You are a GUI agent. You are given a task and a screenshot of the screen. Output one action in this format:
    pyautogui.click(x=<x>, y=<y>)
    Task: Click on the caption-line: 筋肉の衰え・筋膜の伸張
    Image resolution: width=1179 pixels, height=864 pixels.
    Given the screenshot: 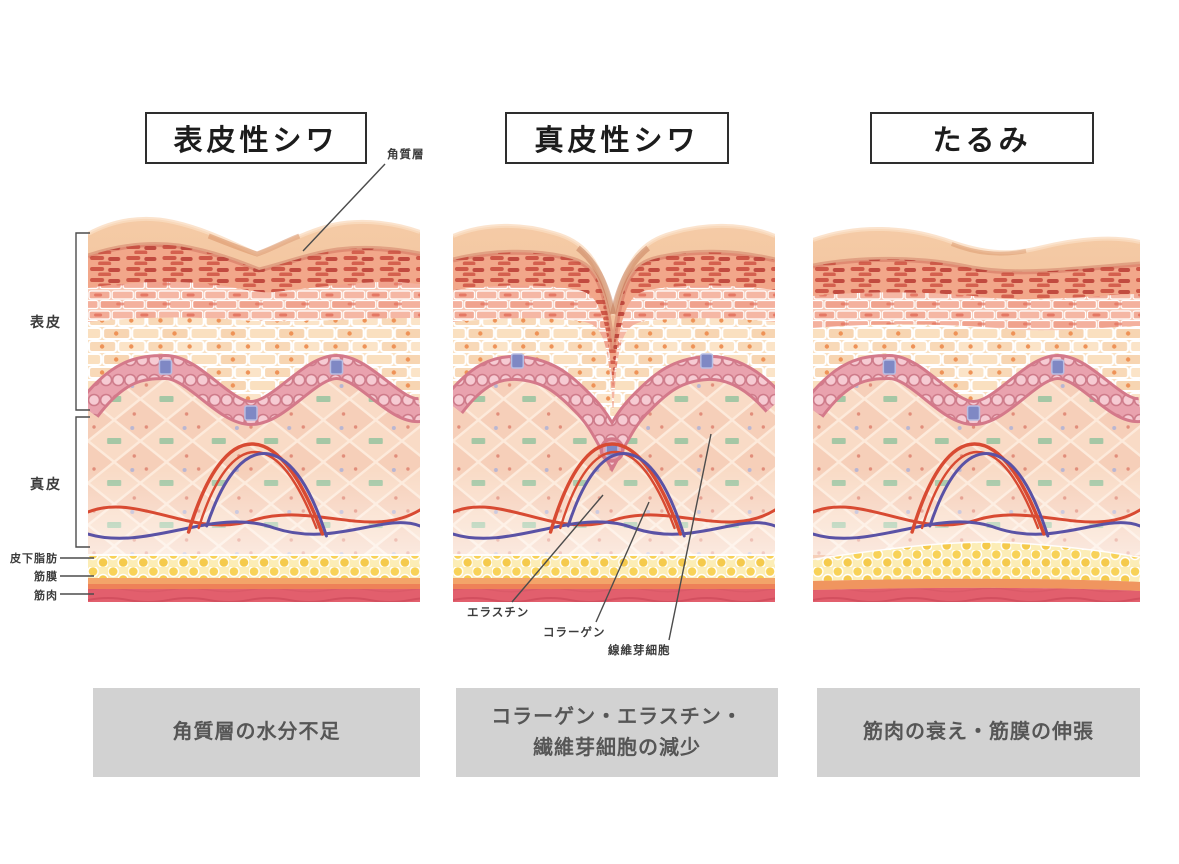 What is the action you would take?
    pyautogui.click(x=978, y=732)
    